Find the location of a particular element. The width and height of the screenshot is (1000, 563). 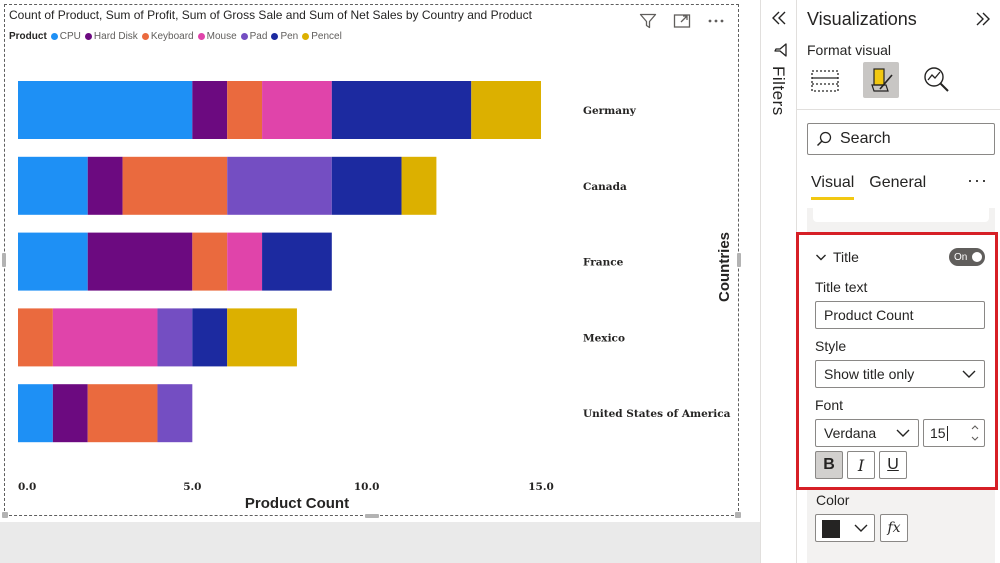

color-swatch is located at coordinates (831, 529).